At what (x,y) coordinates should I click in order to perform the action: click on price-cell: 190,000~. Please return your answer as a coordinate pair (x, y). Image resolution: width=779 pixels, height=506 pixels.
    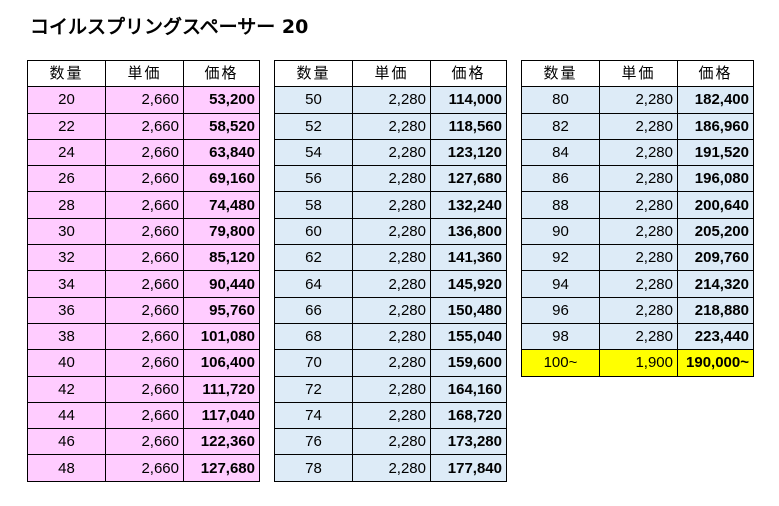
    Looking at the image, I should click on (715, 363).